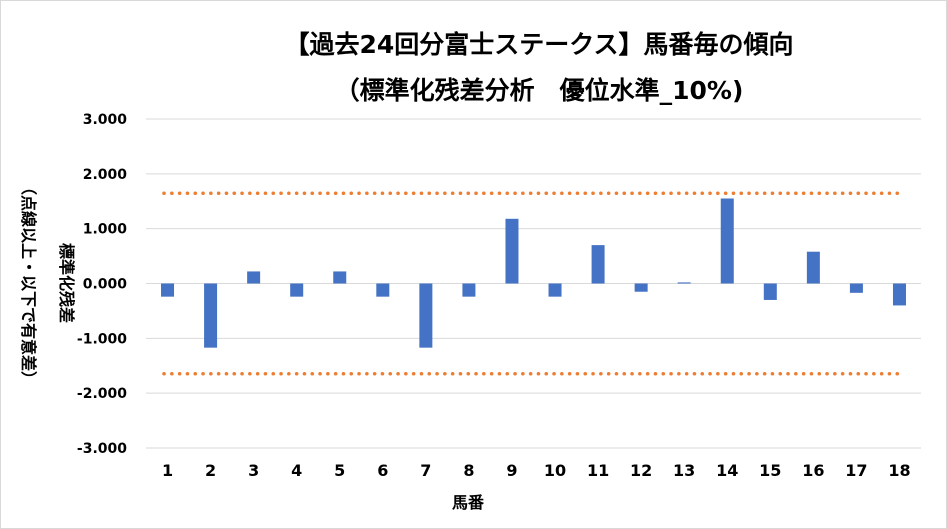 The height and width of the screenshot is (529, 947). I want to click on x-tick-label: 16, so click(813, 470).